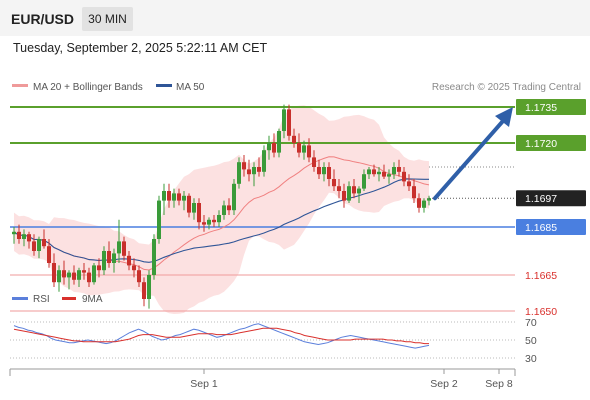 The width and height of the screenshot is (590, 400). I want to click on projection-arrow-shaft, so click(469, 160).